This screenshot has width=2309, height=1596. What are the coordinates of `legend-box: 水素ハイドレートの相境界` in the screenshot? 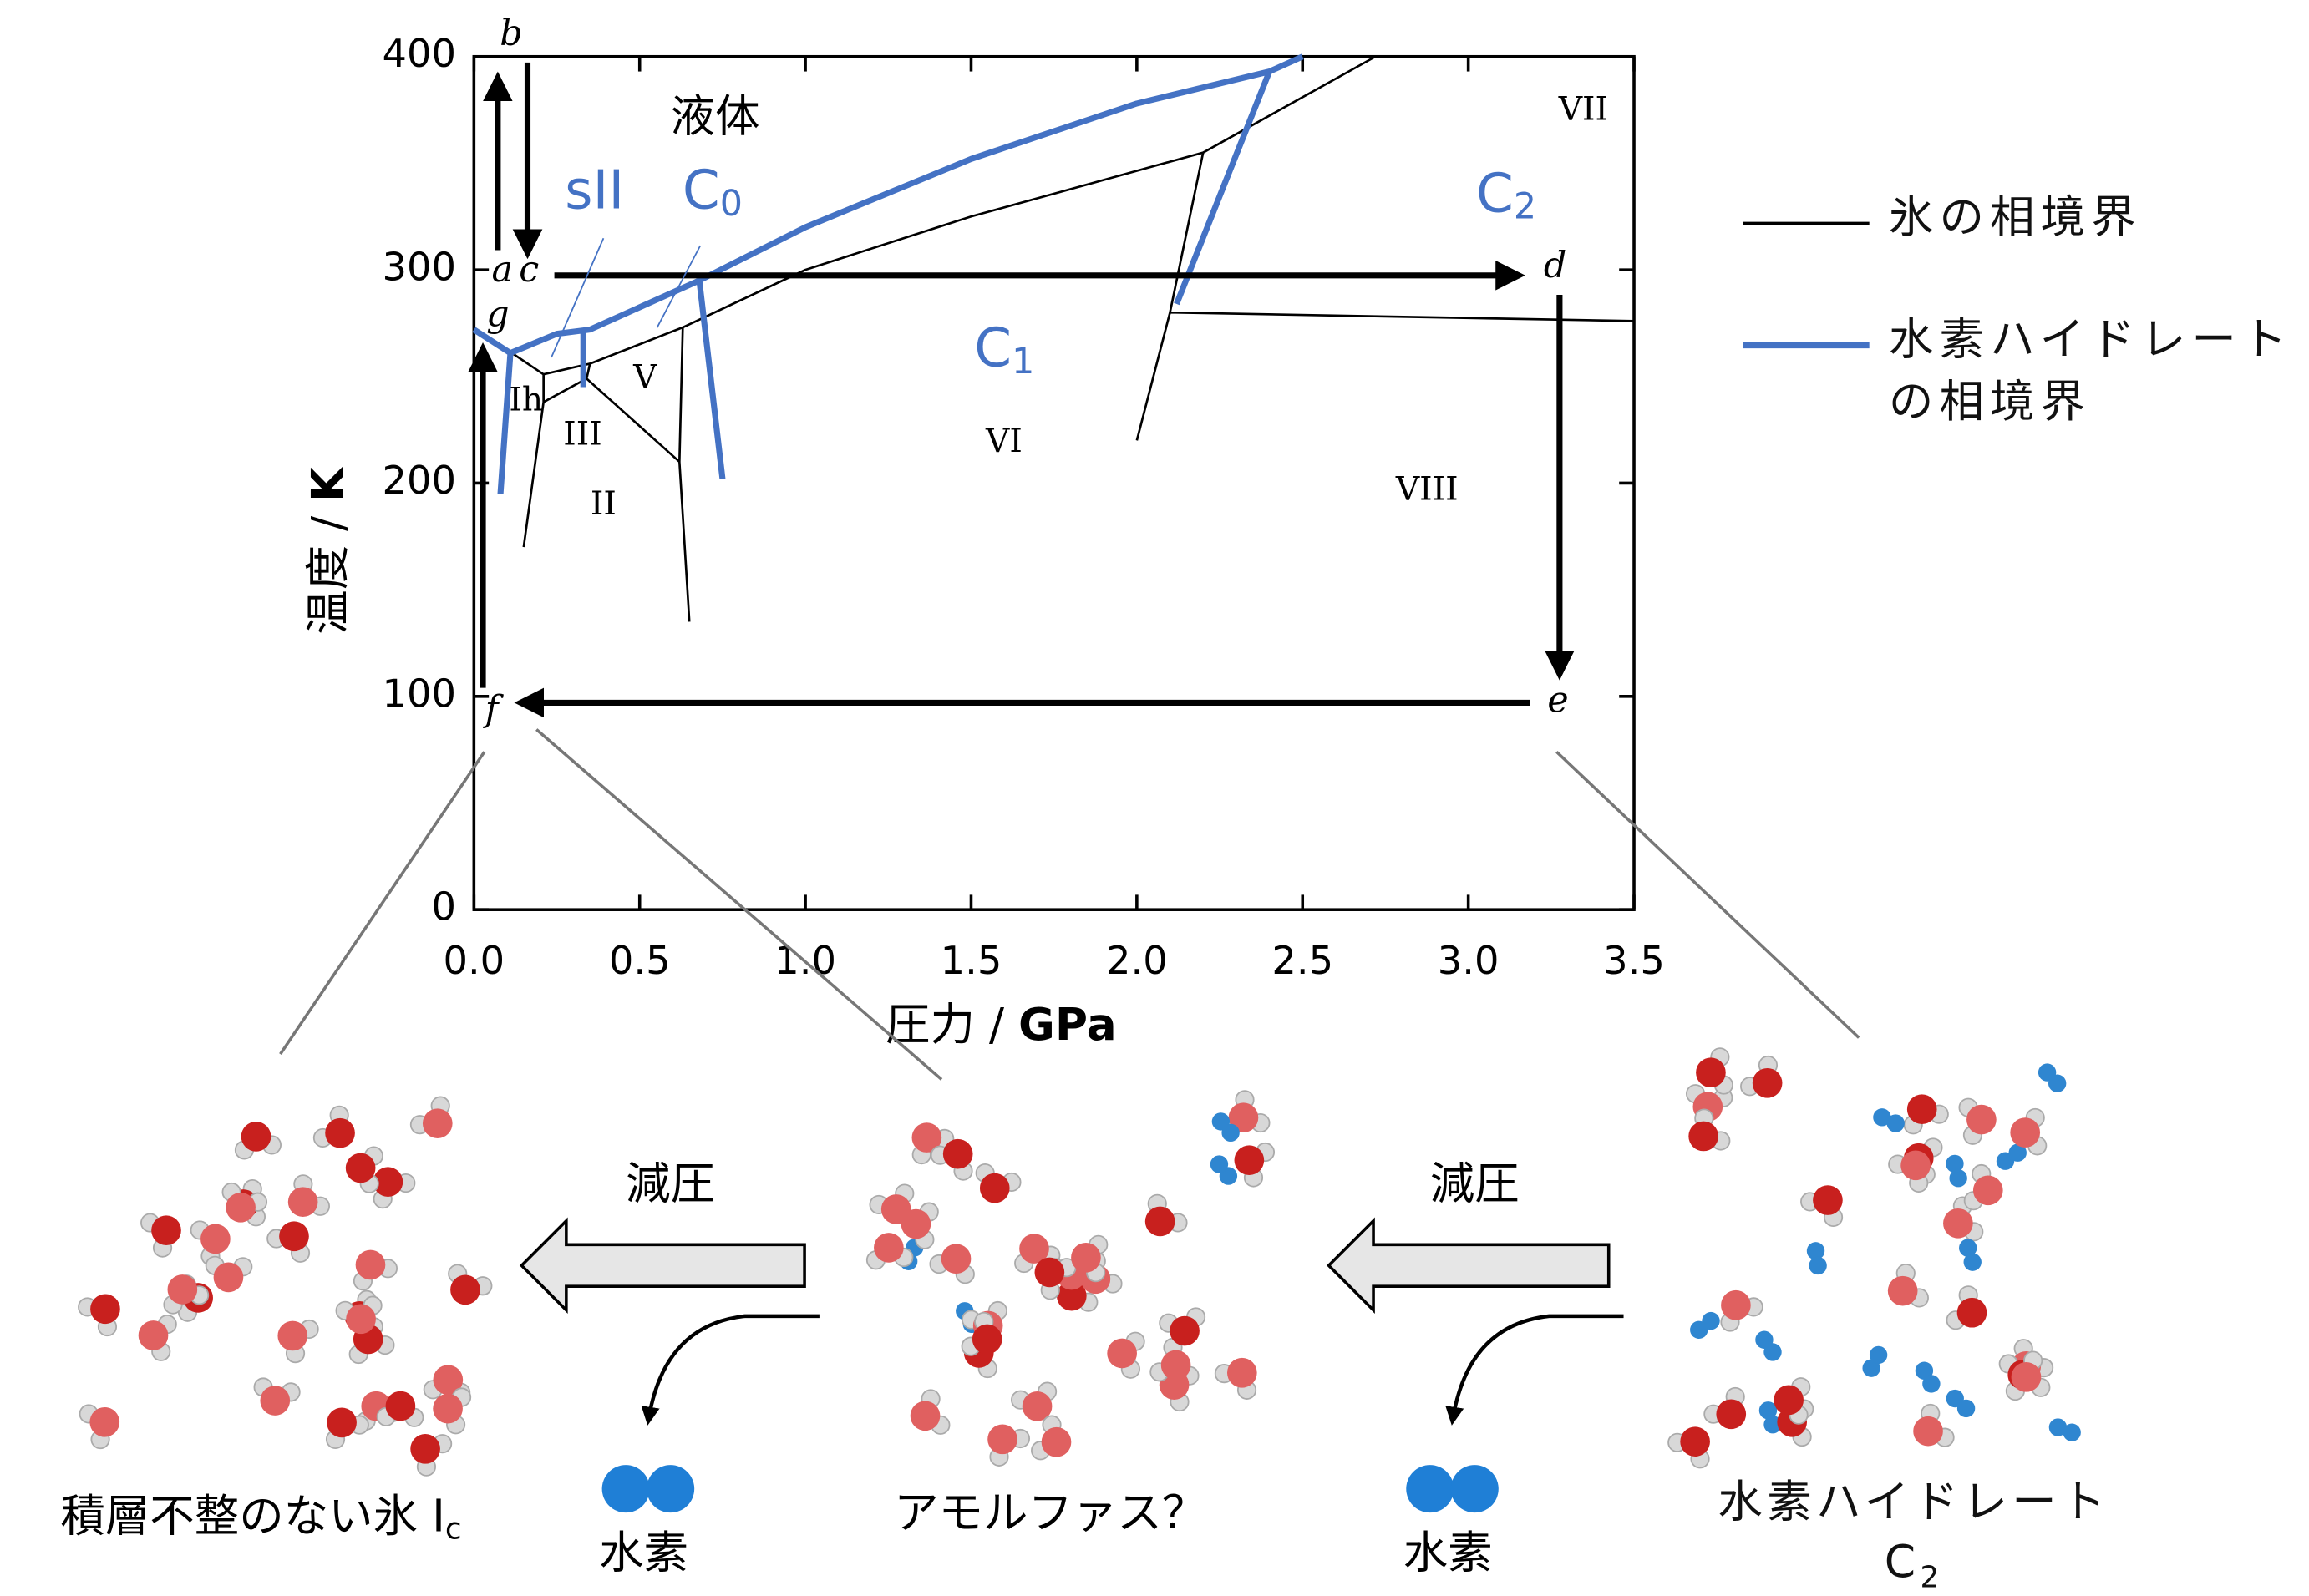 It's located at (2090, 372).